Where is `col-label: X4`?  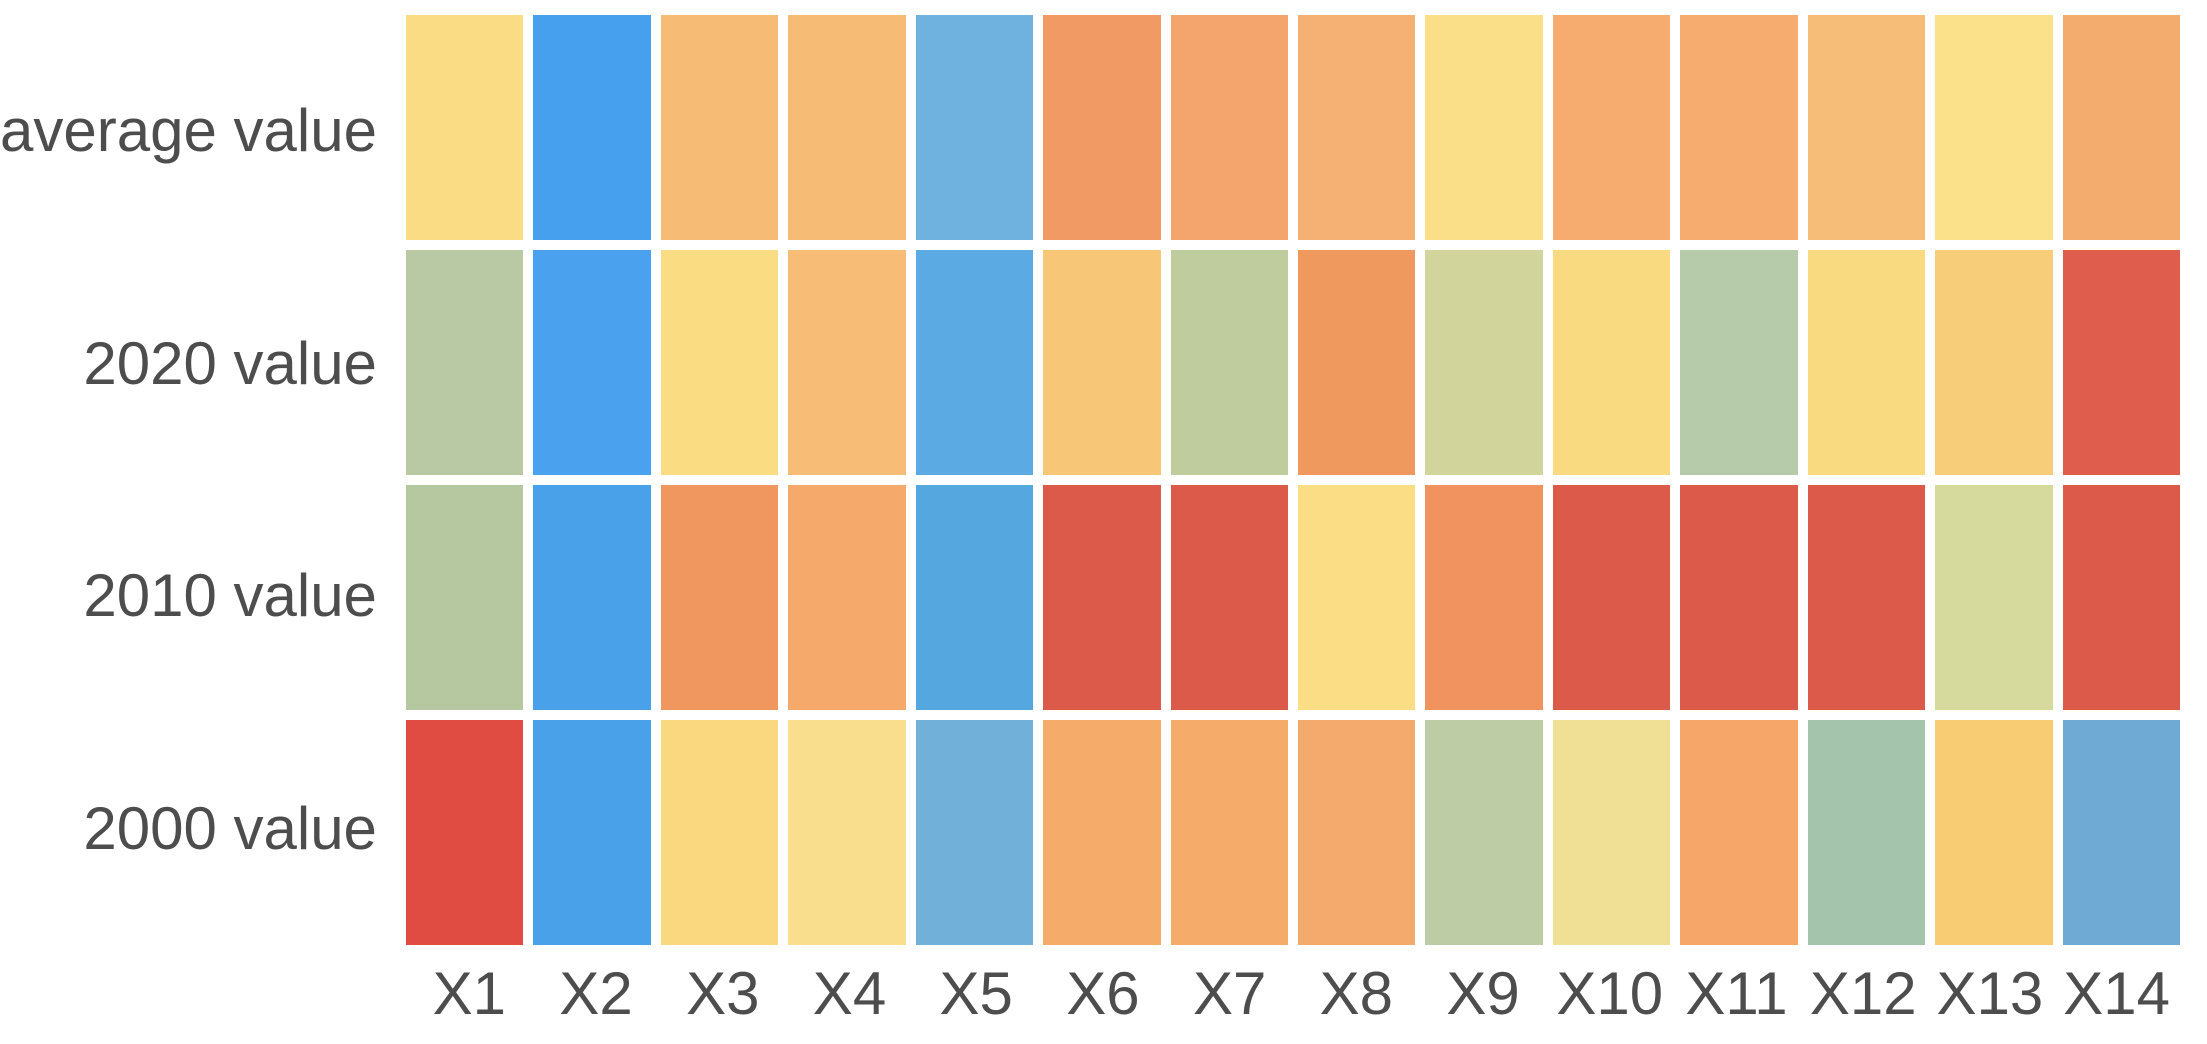
col-label: X4 is located at coordinates (849, 993).